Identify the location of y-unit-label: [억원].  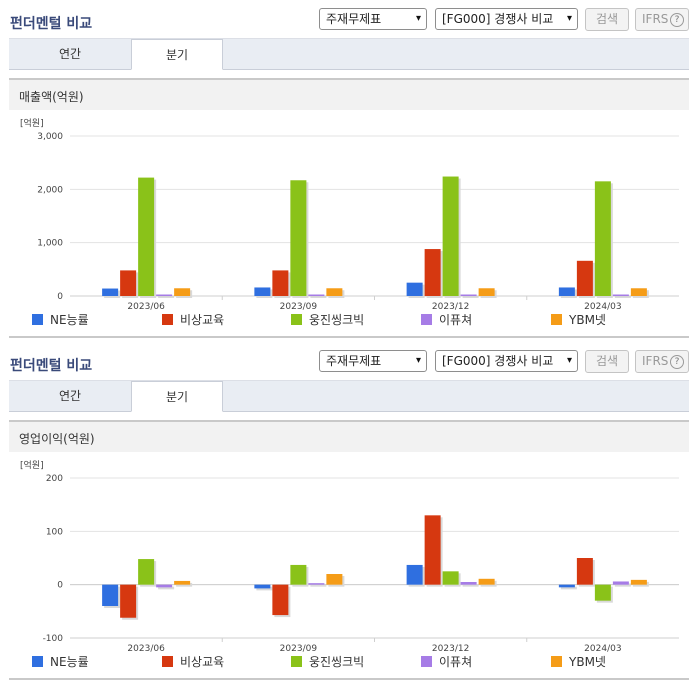
(32, 123).